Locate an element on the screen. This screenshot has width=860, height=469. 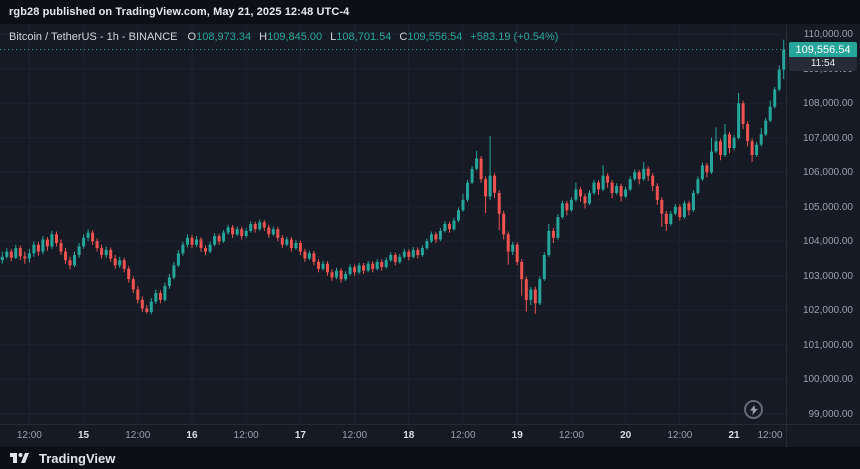
price-tick-label: 110,000.00 is located at coordinates (828, 35).